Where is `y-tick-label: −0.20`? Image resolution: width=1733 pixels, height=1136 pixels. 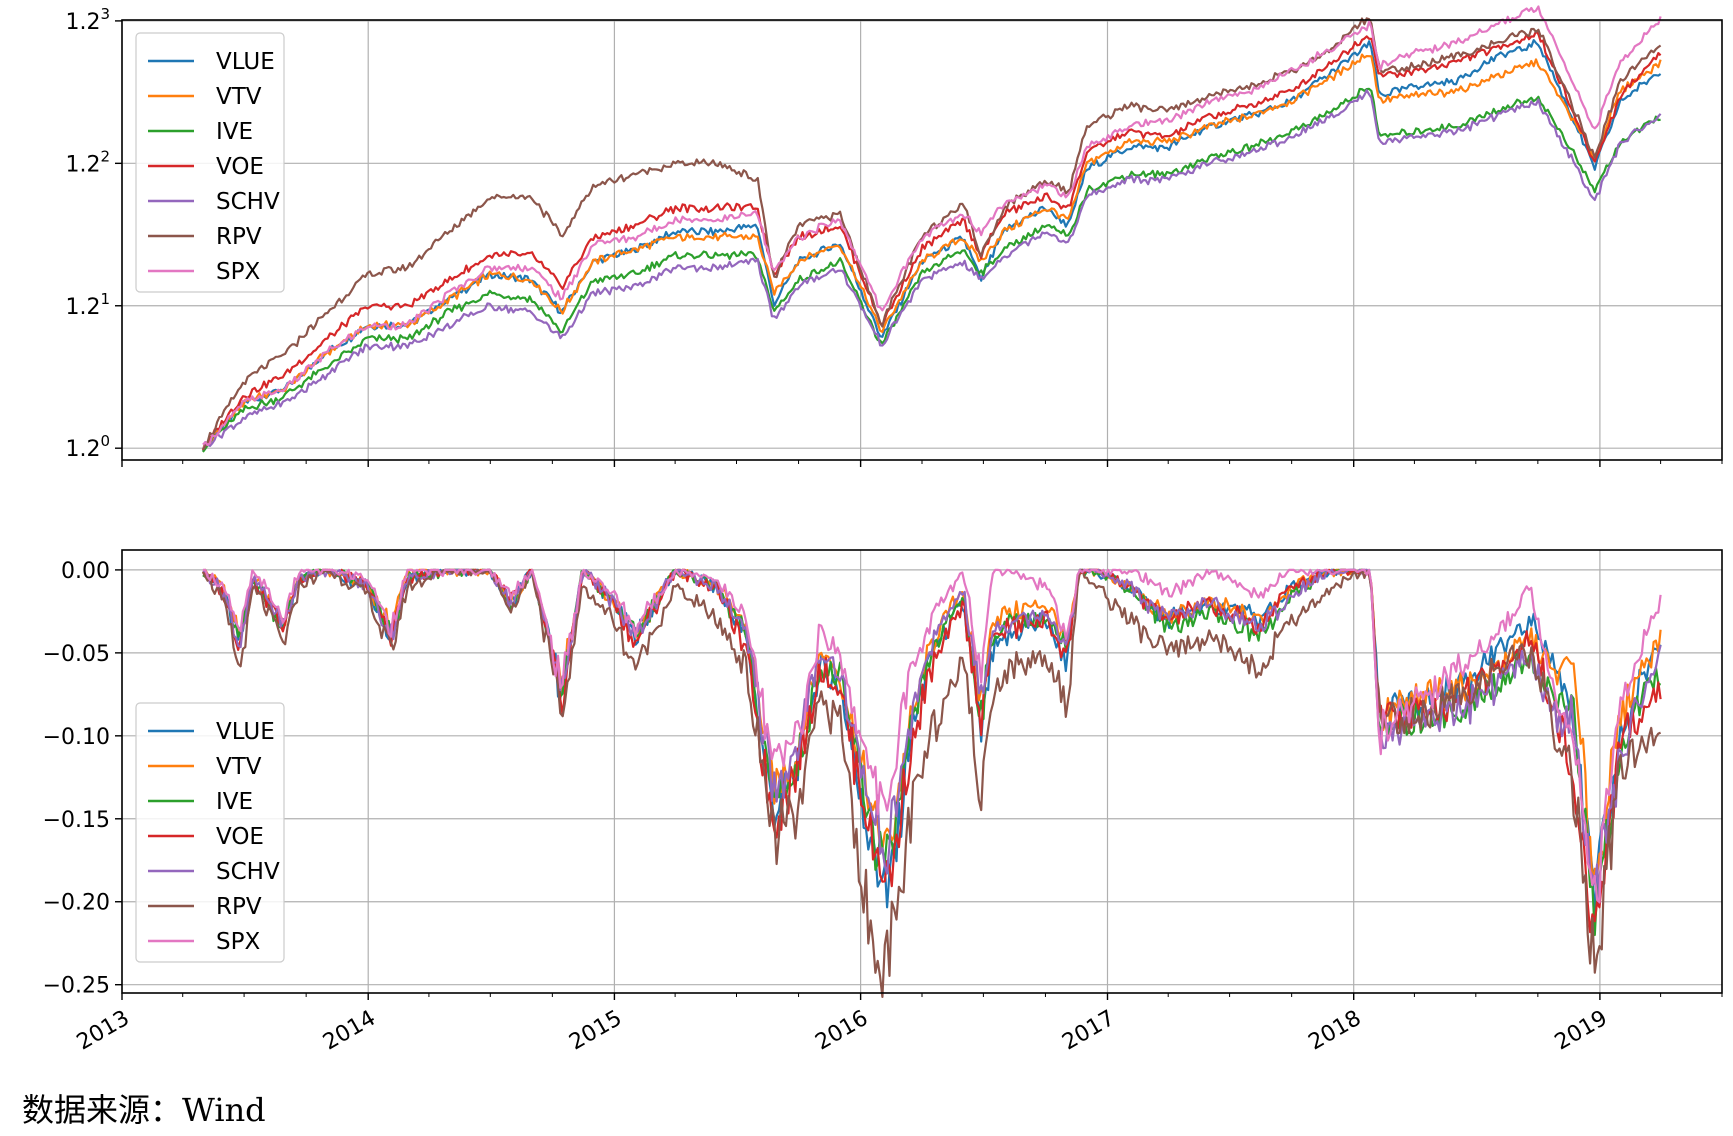
y-tick-label: −0.20 is located at coordinates (76, 903).